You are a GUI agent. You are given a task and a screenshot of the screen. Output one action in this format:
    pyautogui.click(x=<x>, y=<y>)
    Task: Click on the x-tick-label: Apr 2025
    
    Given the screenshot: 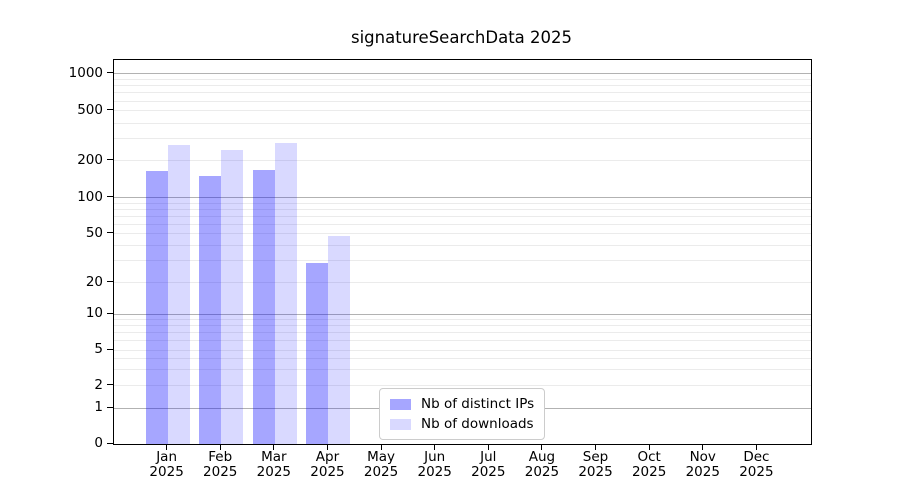 What is the action you would take?
    pyautogui.click(x=327, y=465)
    